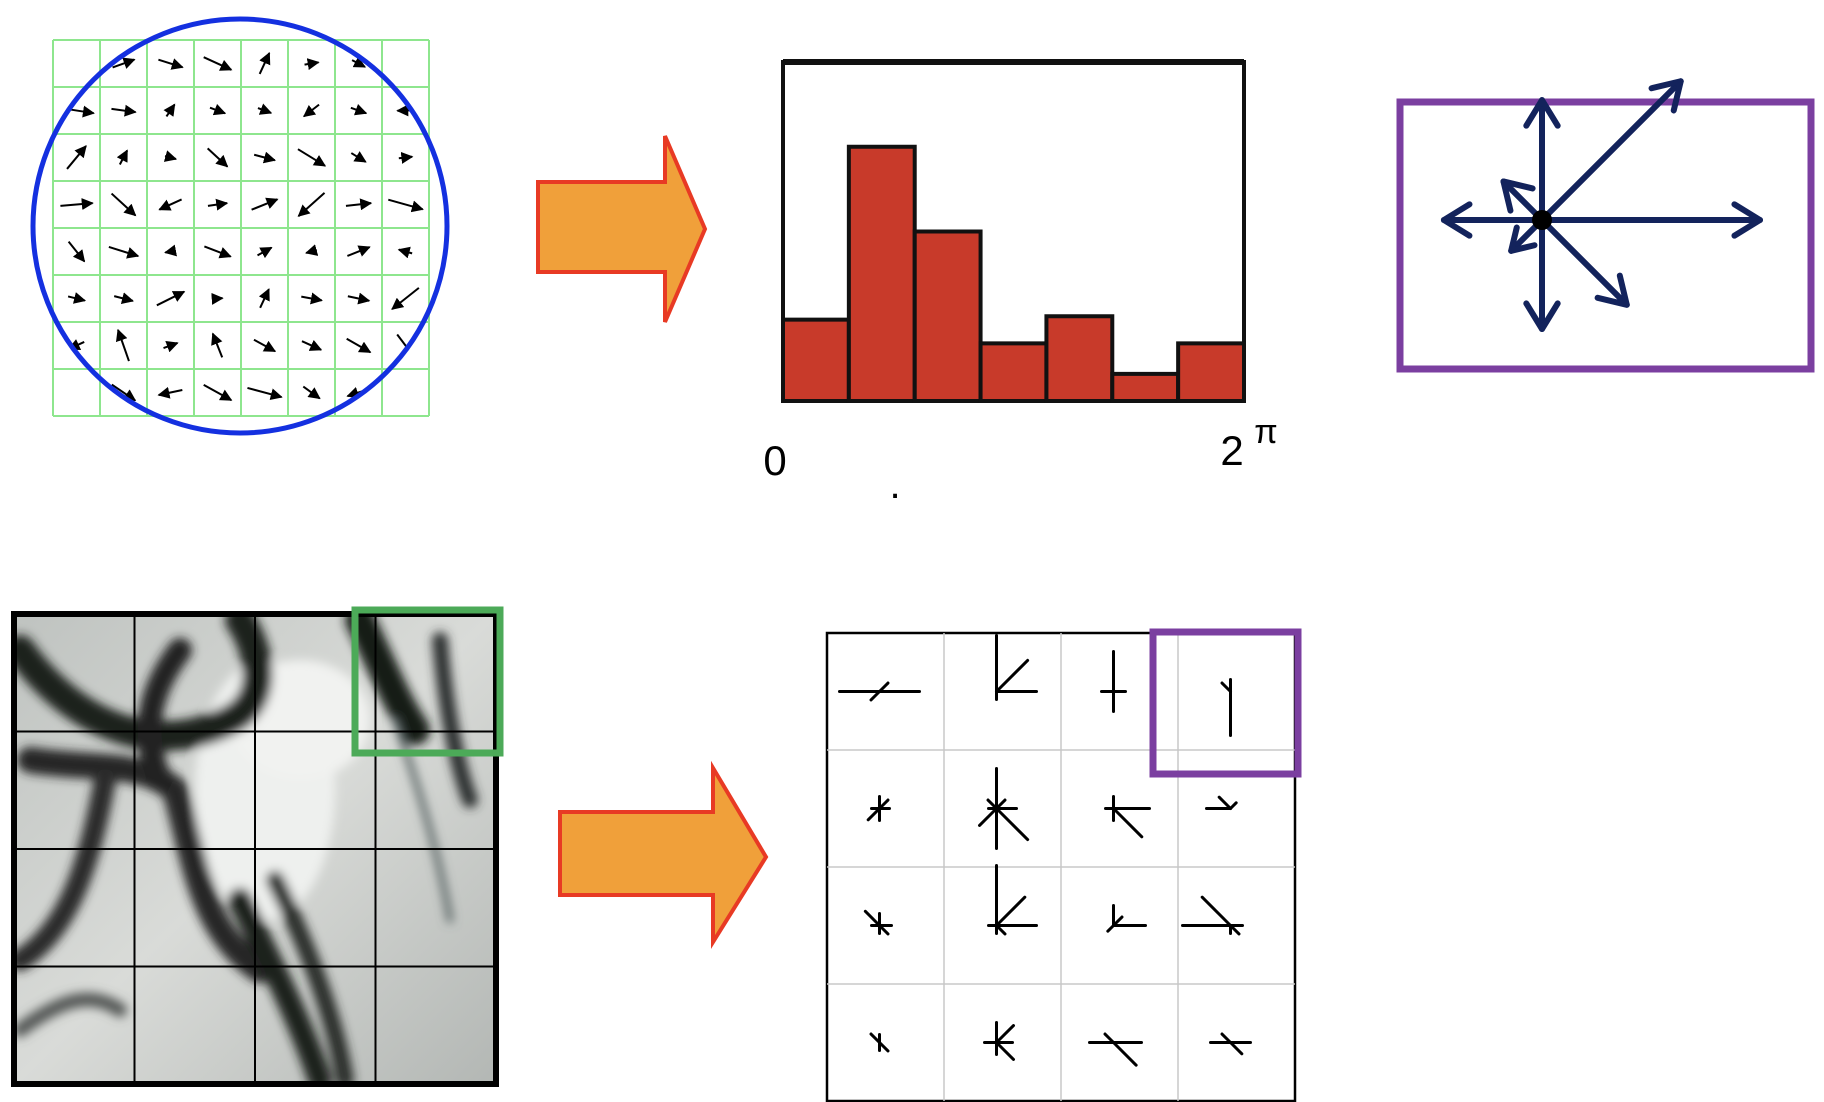 This screenshot has width=1824, height=1102. I want to click on patch-highlight-cell, so click(427, 681).